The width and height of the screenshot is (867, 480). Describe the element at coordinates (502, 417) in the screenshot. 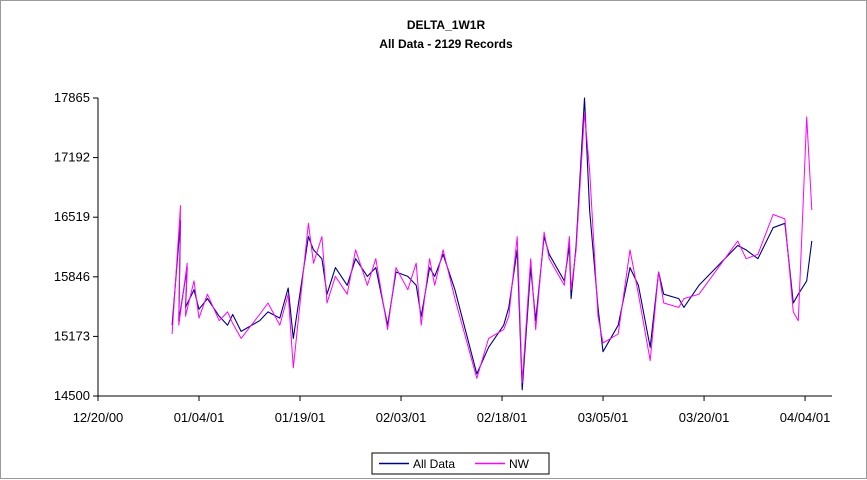

I see `x-tick-label: 02/18/01` at that location.